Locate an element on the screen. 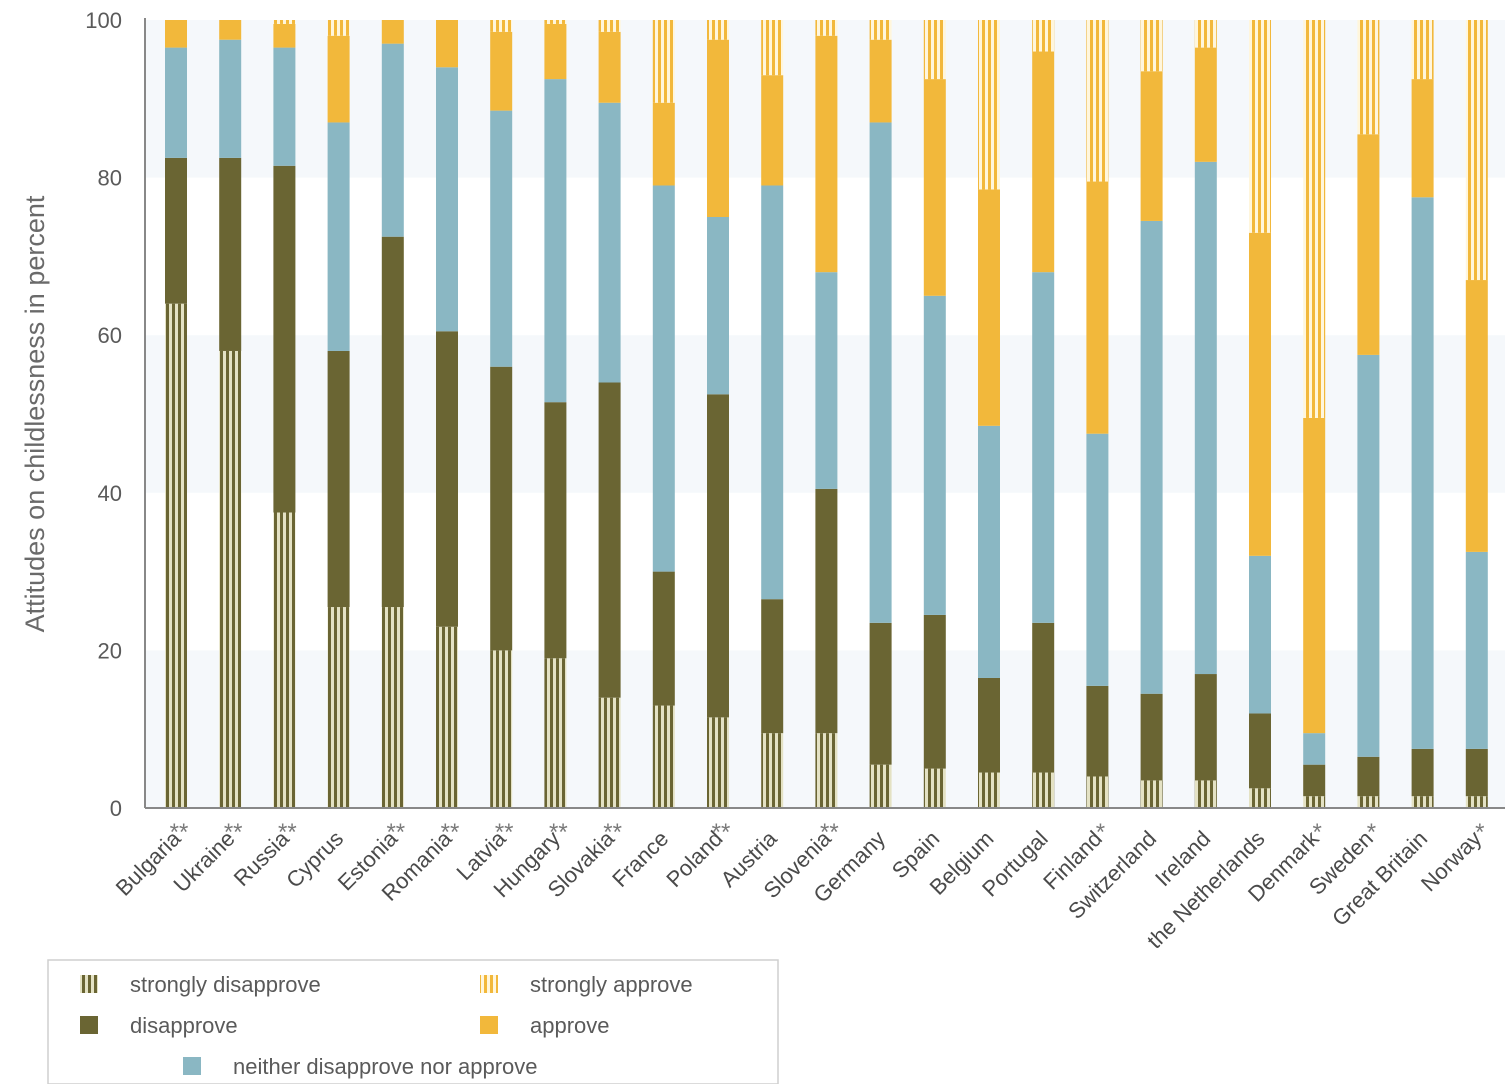  bar-ireland-approve is located at coordinates (1205, 104).